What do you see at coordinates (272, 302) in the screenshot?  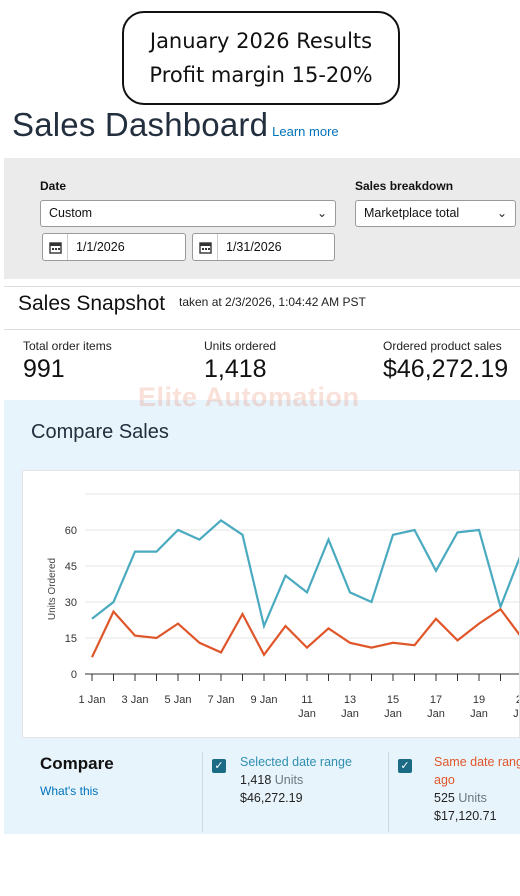 I see `snapshot-timestamp: taken at 2/3/2026, 1:04:42 AM PST` at bounding box center [272, 302].